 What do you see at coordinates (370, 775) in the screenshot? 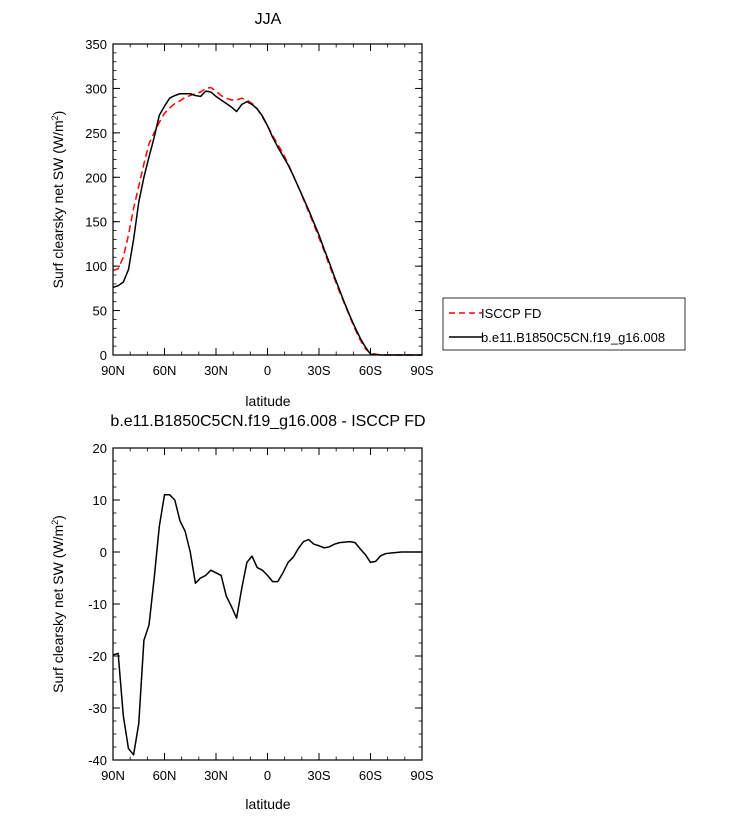
I see `bottom-chart-xtick-label: 60S` at bounding box center [370, 775].